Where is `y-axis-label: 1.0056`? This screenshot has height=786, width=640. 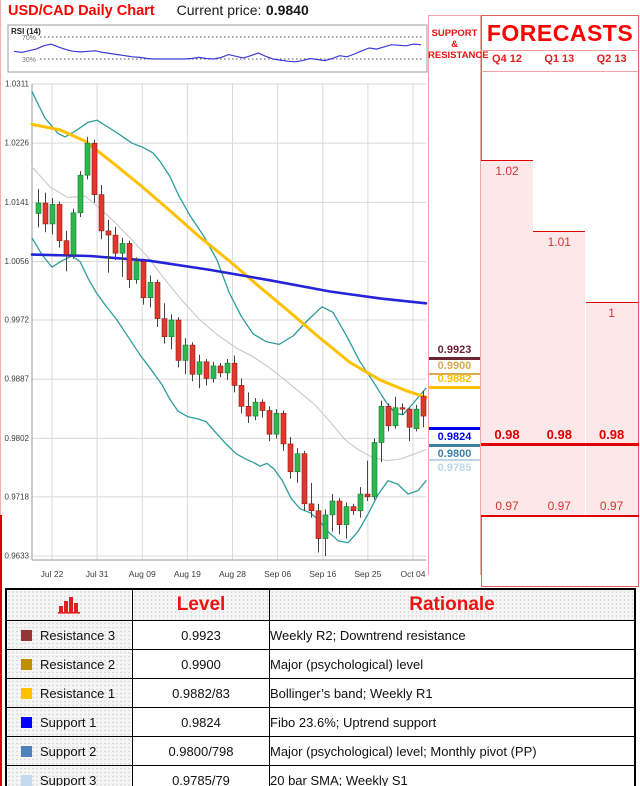 y-axis-label: 1.0056 is located at coordinates (17, 261).